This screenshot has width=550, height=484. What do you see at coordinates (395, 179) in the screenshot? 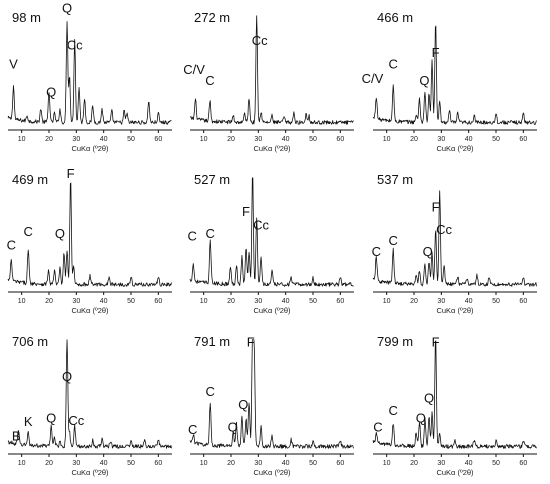
I see `panel-title: 537 m` at bounding box center [395, 179].